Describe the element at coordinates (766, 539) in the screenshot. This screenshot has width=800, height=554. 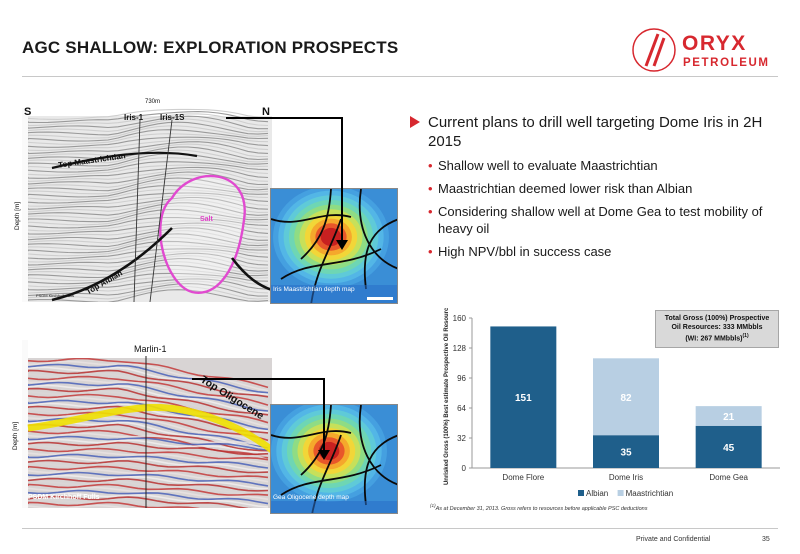
I see `page-number: 35` at that location.